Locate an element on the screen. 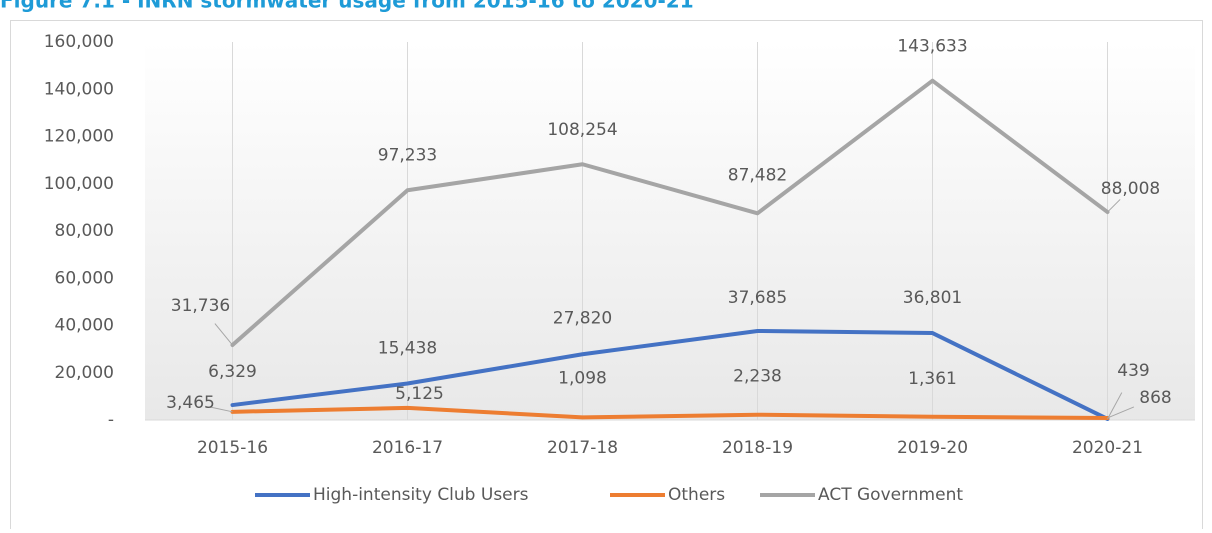 This screenshot has height=533, width=1212. data-label: 1,361 is located at coordinates (932, 379).